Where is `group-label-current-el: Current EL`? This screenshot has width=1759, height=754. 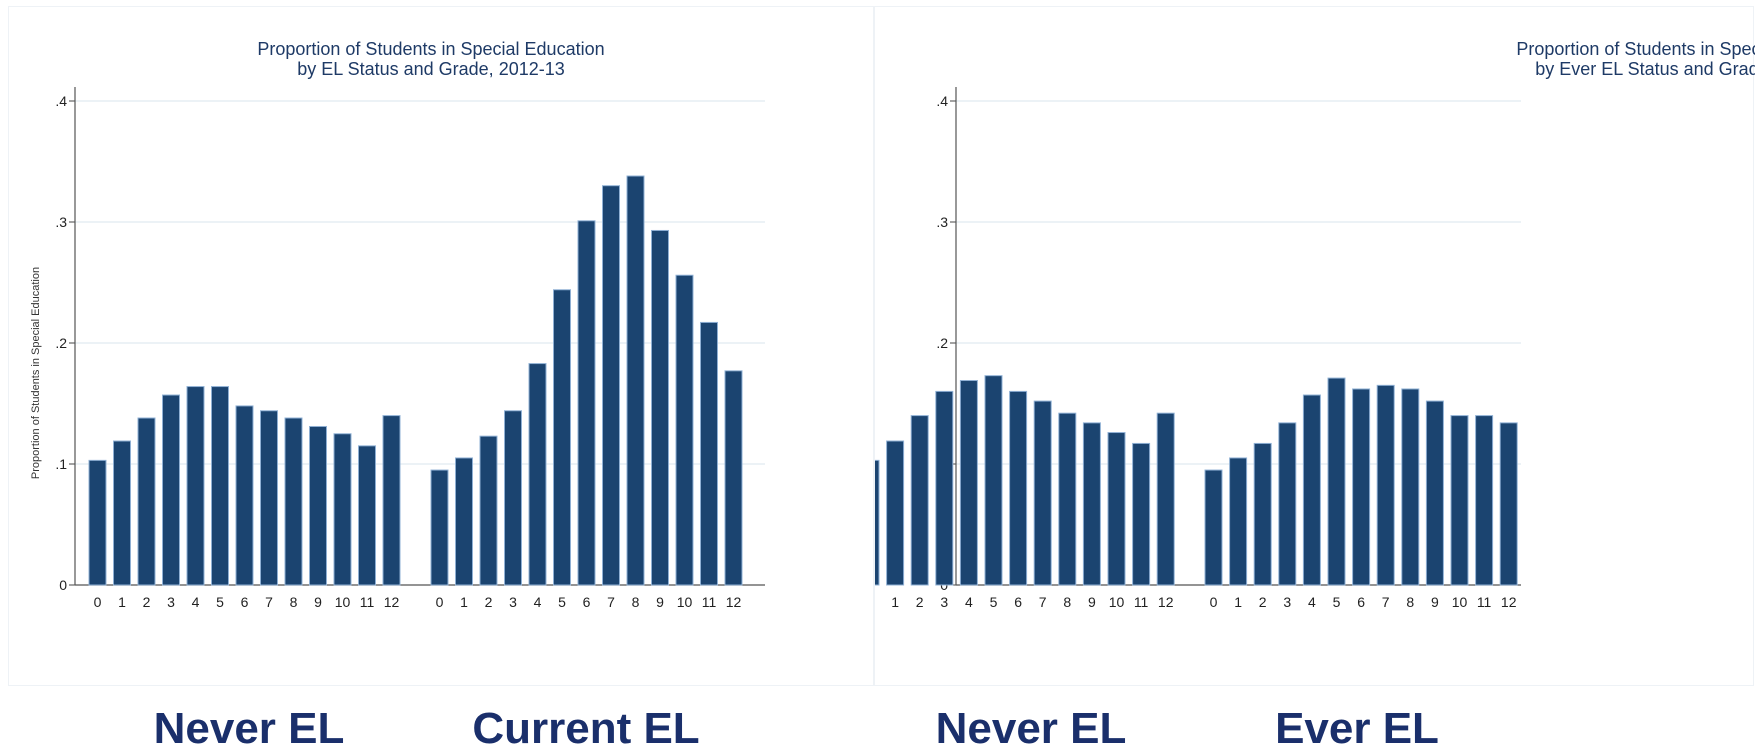 group-label-current-el: Current EL is located at coordinates (586, 728).